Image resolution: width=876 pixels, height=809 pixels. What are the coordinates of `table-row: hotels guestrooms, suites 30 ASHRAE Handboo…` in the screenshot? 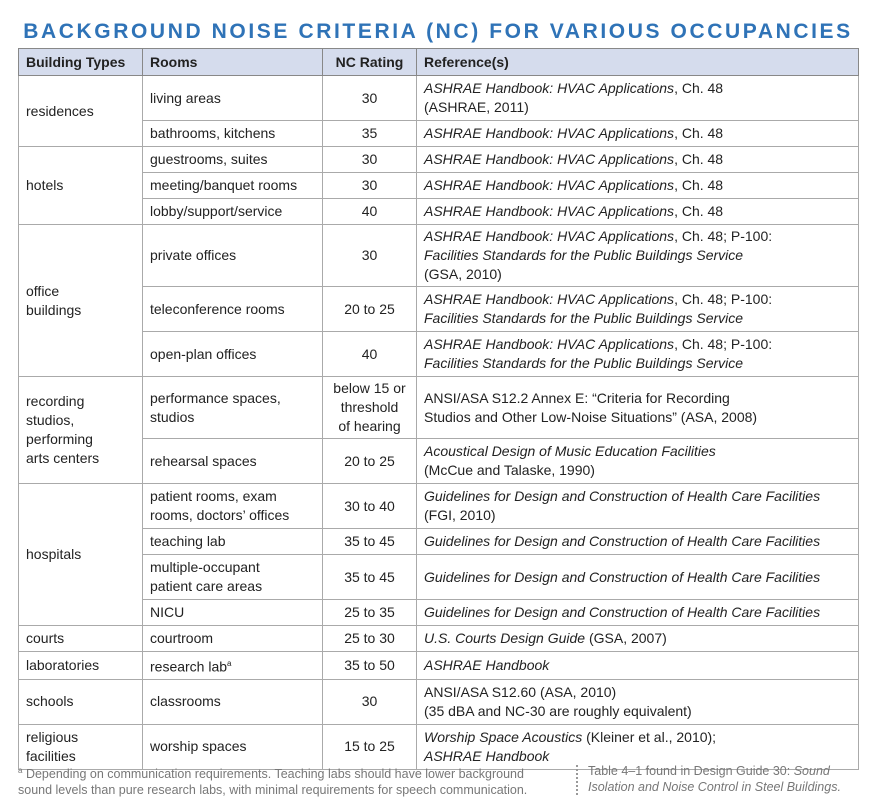 It's located at (438, 185).